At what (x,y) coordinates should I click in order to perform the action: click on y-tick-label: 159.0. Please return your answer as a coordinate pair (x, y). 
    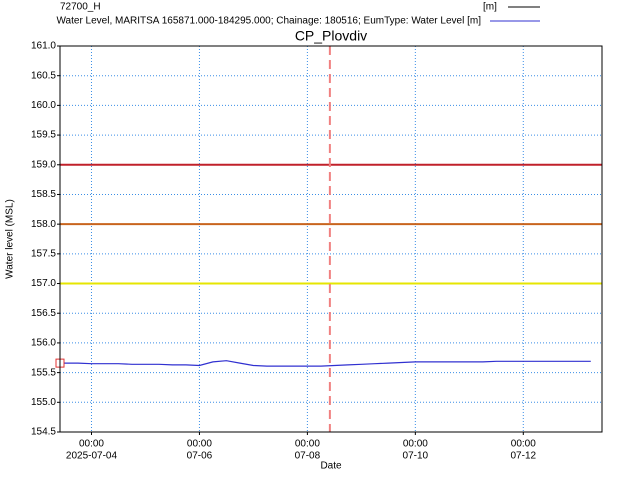
    Looking at the image, I should click on (43, 164).